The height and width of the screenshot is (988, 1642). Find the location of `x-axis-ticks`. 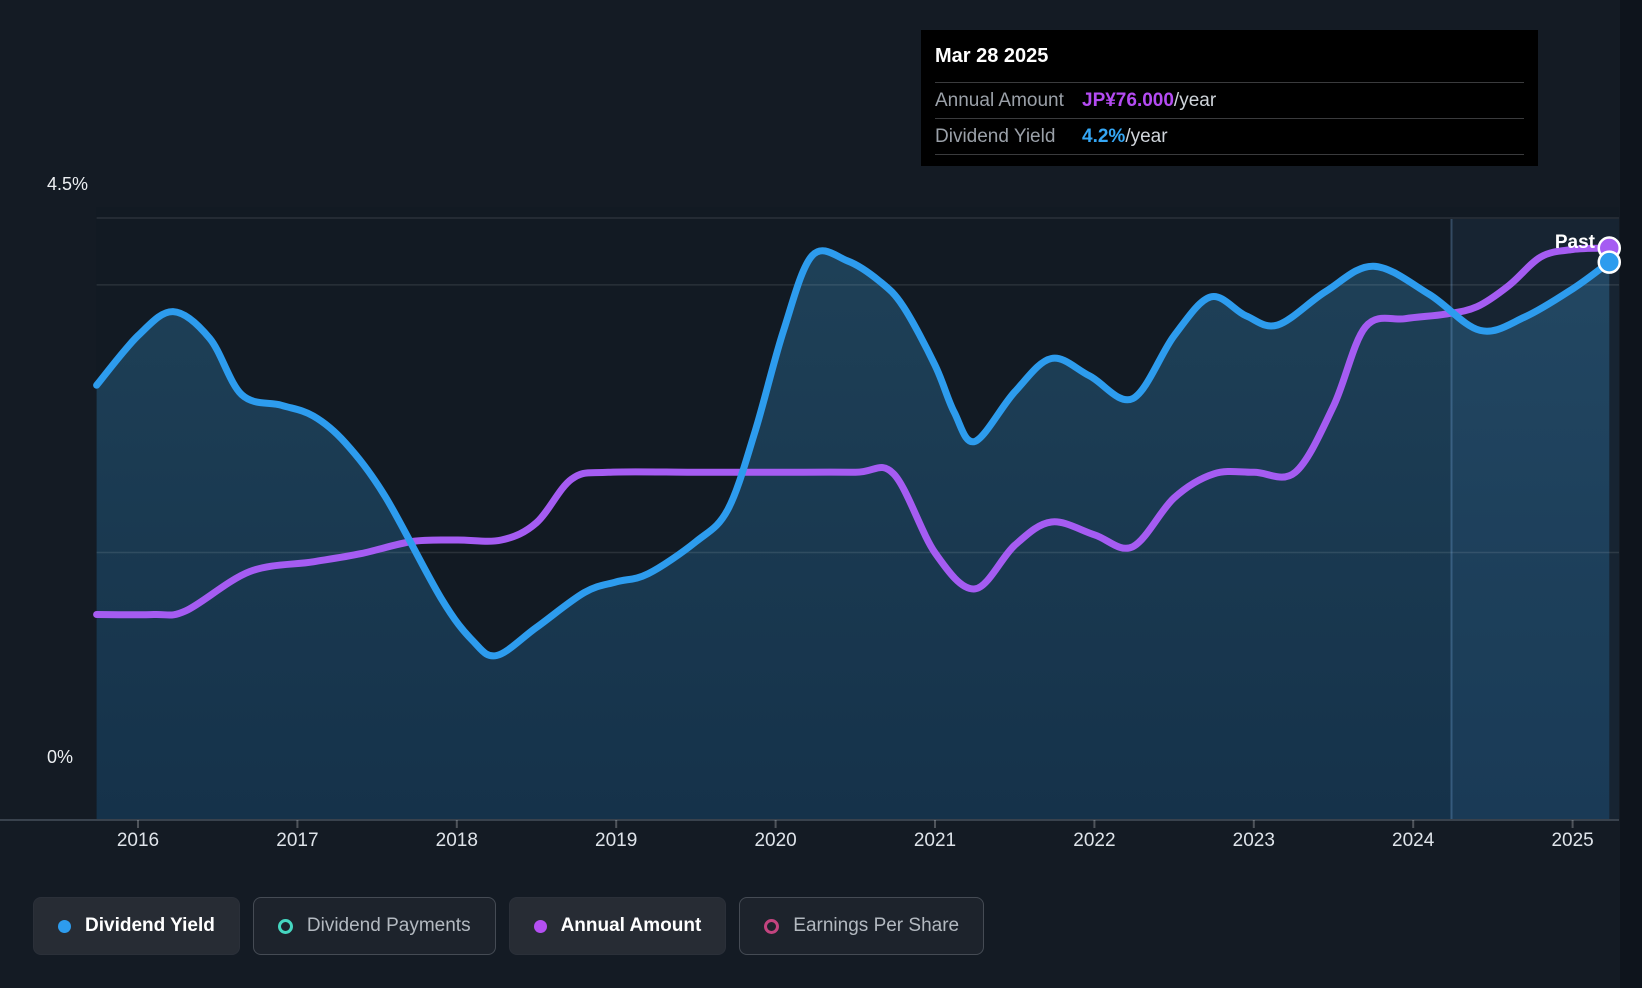

x-axis-ticks is located at coordinates (855, 824).